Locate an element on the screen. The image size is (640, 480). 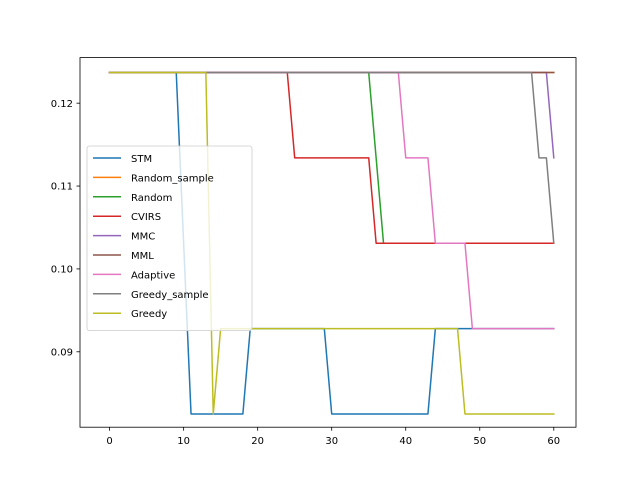
y-tick-label: 0.12 is located at coordinates (62, 104).